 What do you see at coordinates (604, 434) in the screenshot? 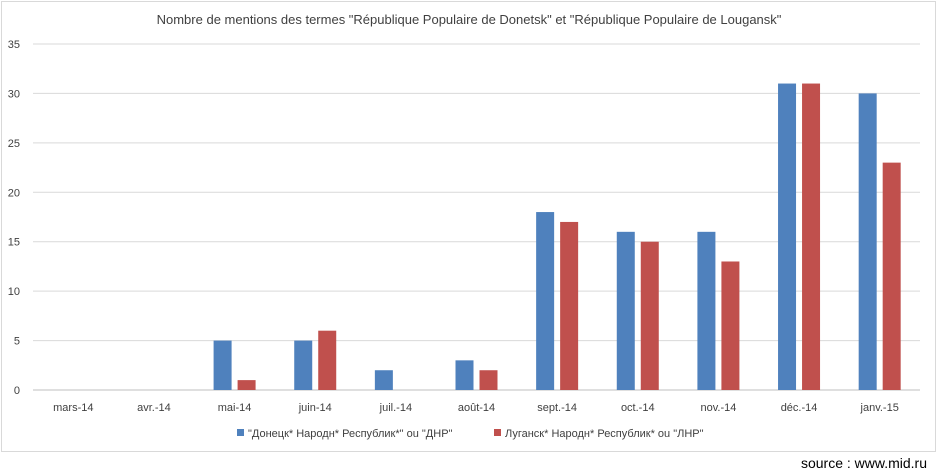
I see `legend-label-2: Луганск* Народн* Республик* ou "ЛНР"` at bounding box center [604, 434].